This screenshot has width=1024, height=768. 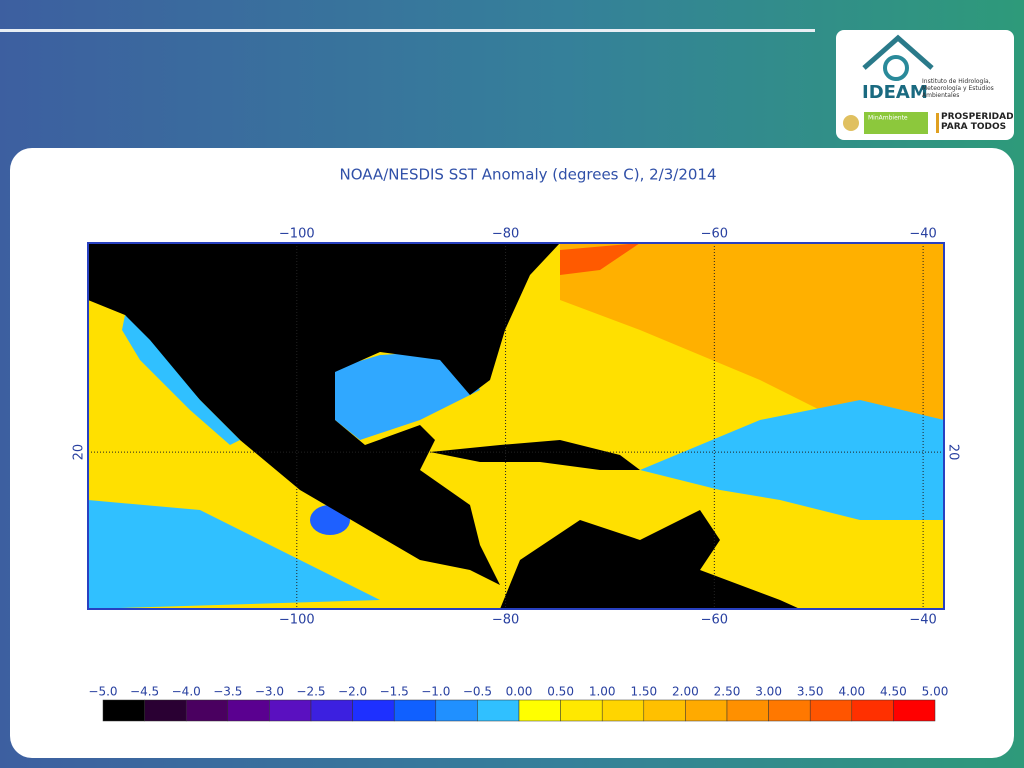 I want to click on colorbar-label: −1.0, so click(x=435, y=692).